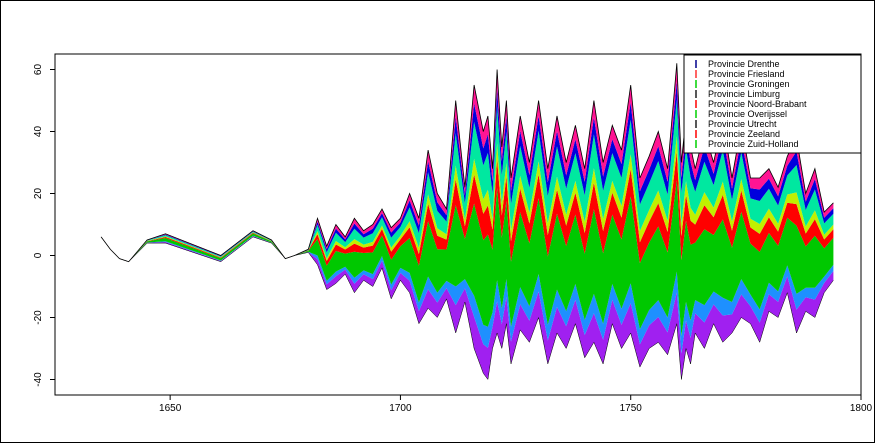 The image size is (875, 443). I want to click on y-tick-label: 0, so click(38, 255).